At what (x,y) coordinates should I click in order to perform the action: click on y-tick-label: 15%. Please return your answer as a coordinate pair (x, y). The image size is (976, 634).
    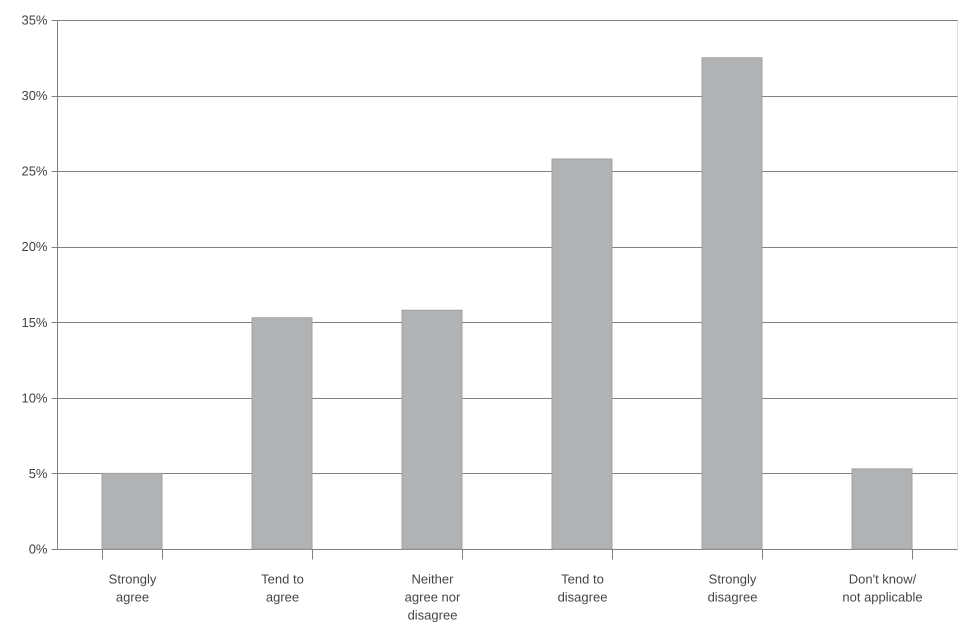
    Looking at the image, I should click on (34, 322).